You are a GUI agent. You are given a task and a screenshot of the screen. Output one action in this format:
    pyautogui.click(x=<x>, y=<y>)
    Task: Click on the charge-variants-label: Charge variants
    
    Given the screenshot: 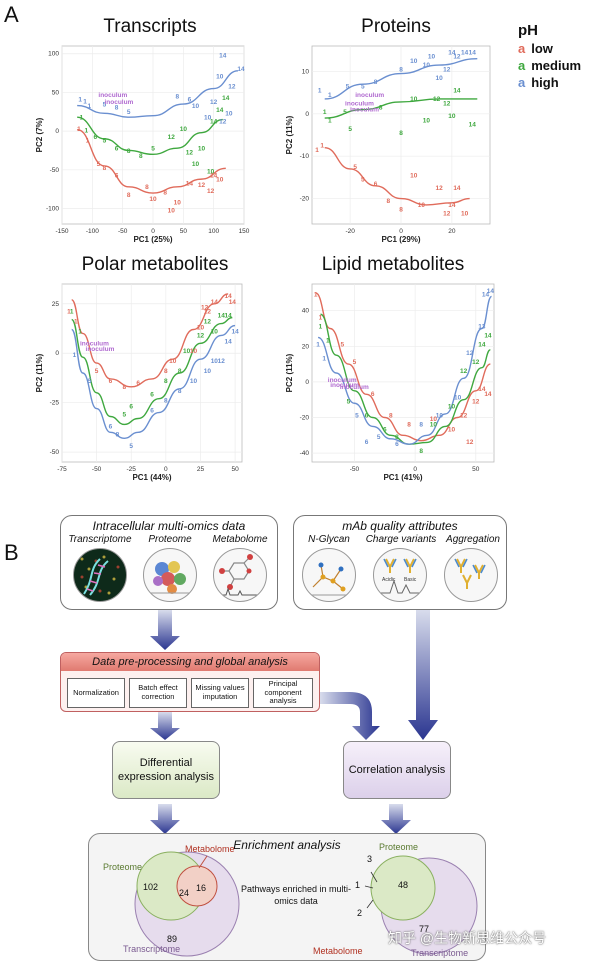 What is the action you would take?
    pyautogui.click(x=401, y=539)
    